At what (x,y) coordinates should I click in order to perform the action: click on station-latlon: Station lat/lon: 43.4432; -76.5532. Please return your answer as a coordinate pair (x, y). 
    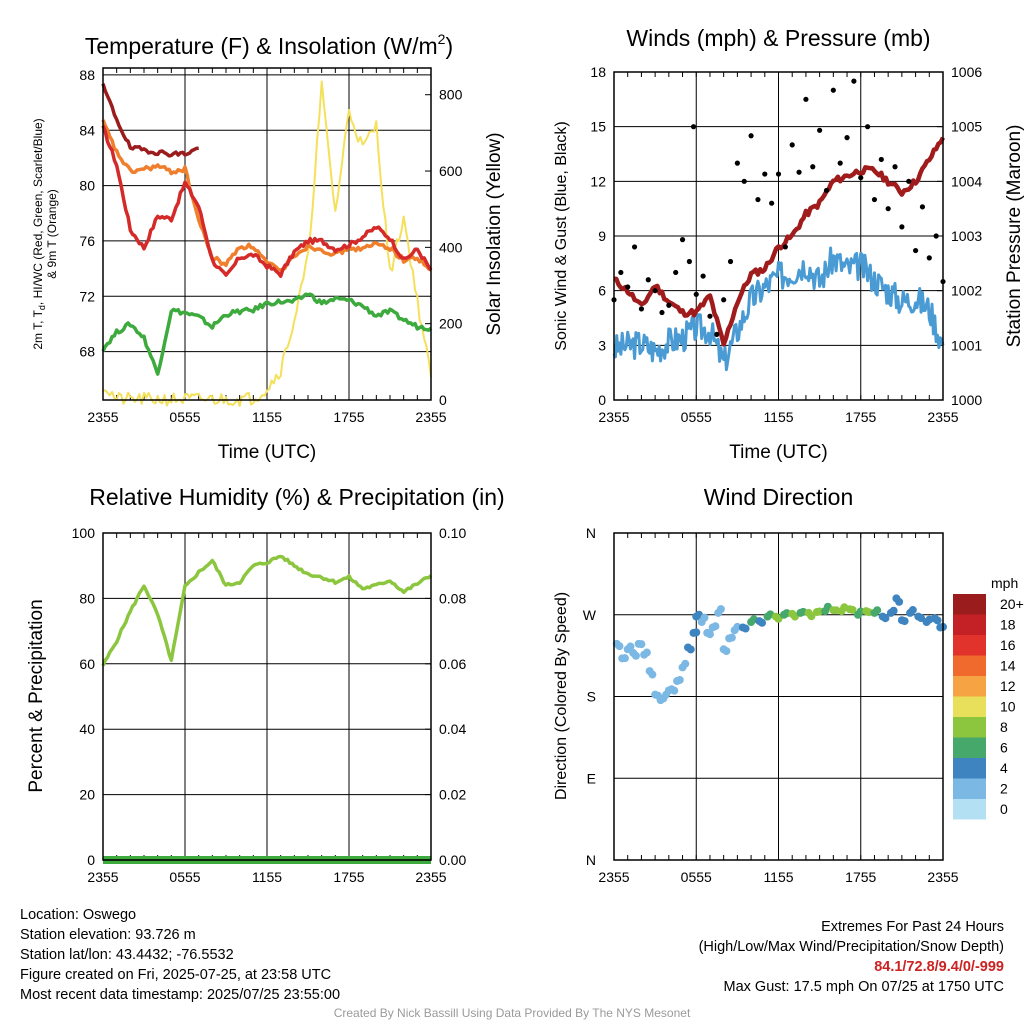
    Looking at the image, I should click on (127, 955).